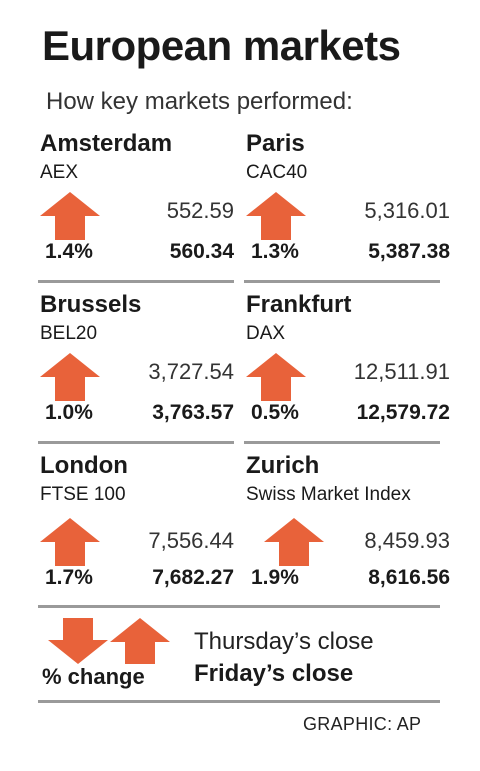 This screenshot has width=480, height=771. What do you see at coordinates (221, 45) in the screenshot?
I see `chart-title: European markets` at bounding box center [221, 45].